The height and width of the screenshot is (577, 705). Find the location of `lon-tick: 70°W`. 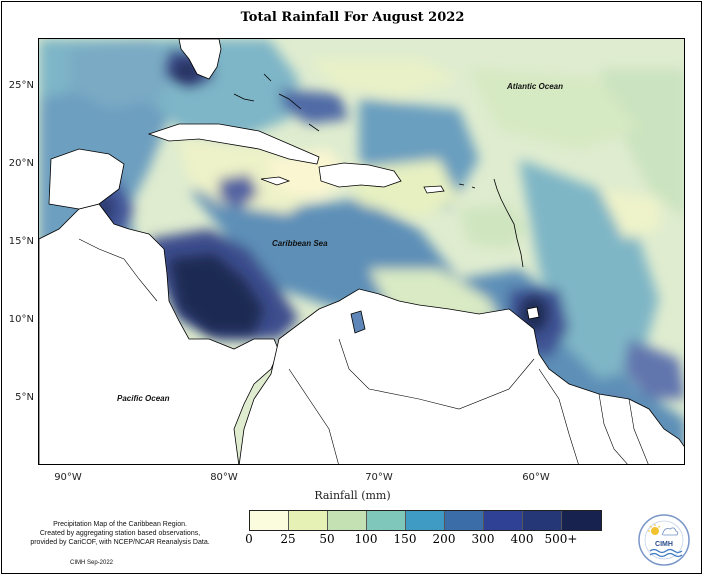

lon-tick: 70°W is located at coordinates (379, 477).